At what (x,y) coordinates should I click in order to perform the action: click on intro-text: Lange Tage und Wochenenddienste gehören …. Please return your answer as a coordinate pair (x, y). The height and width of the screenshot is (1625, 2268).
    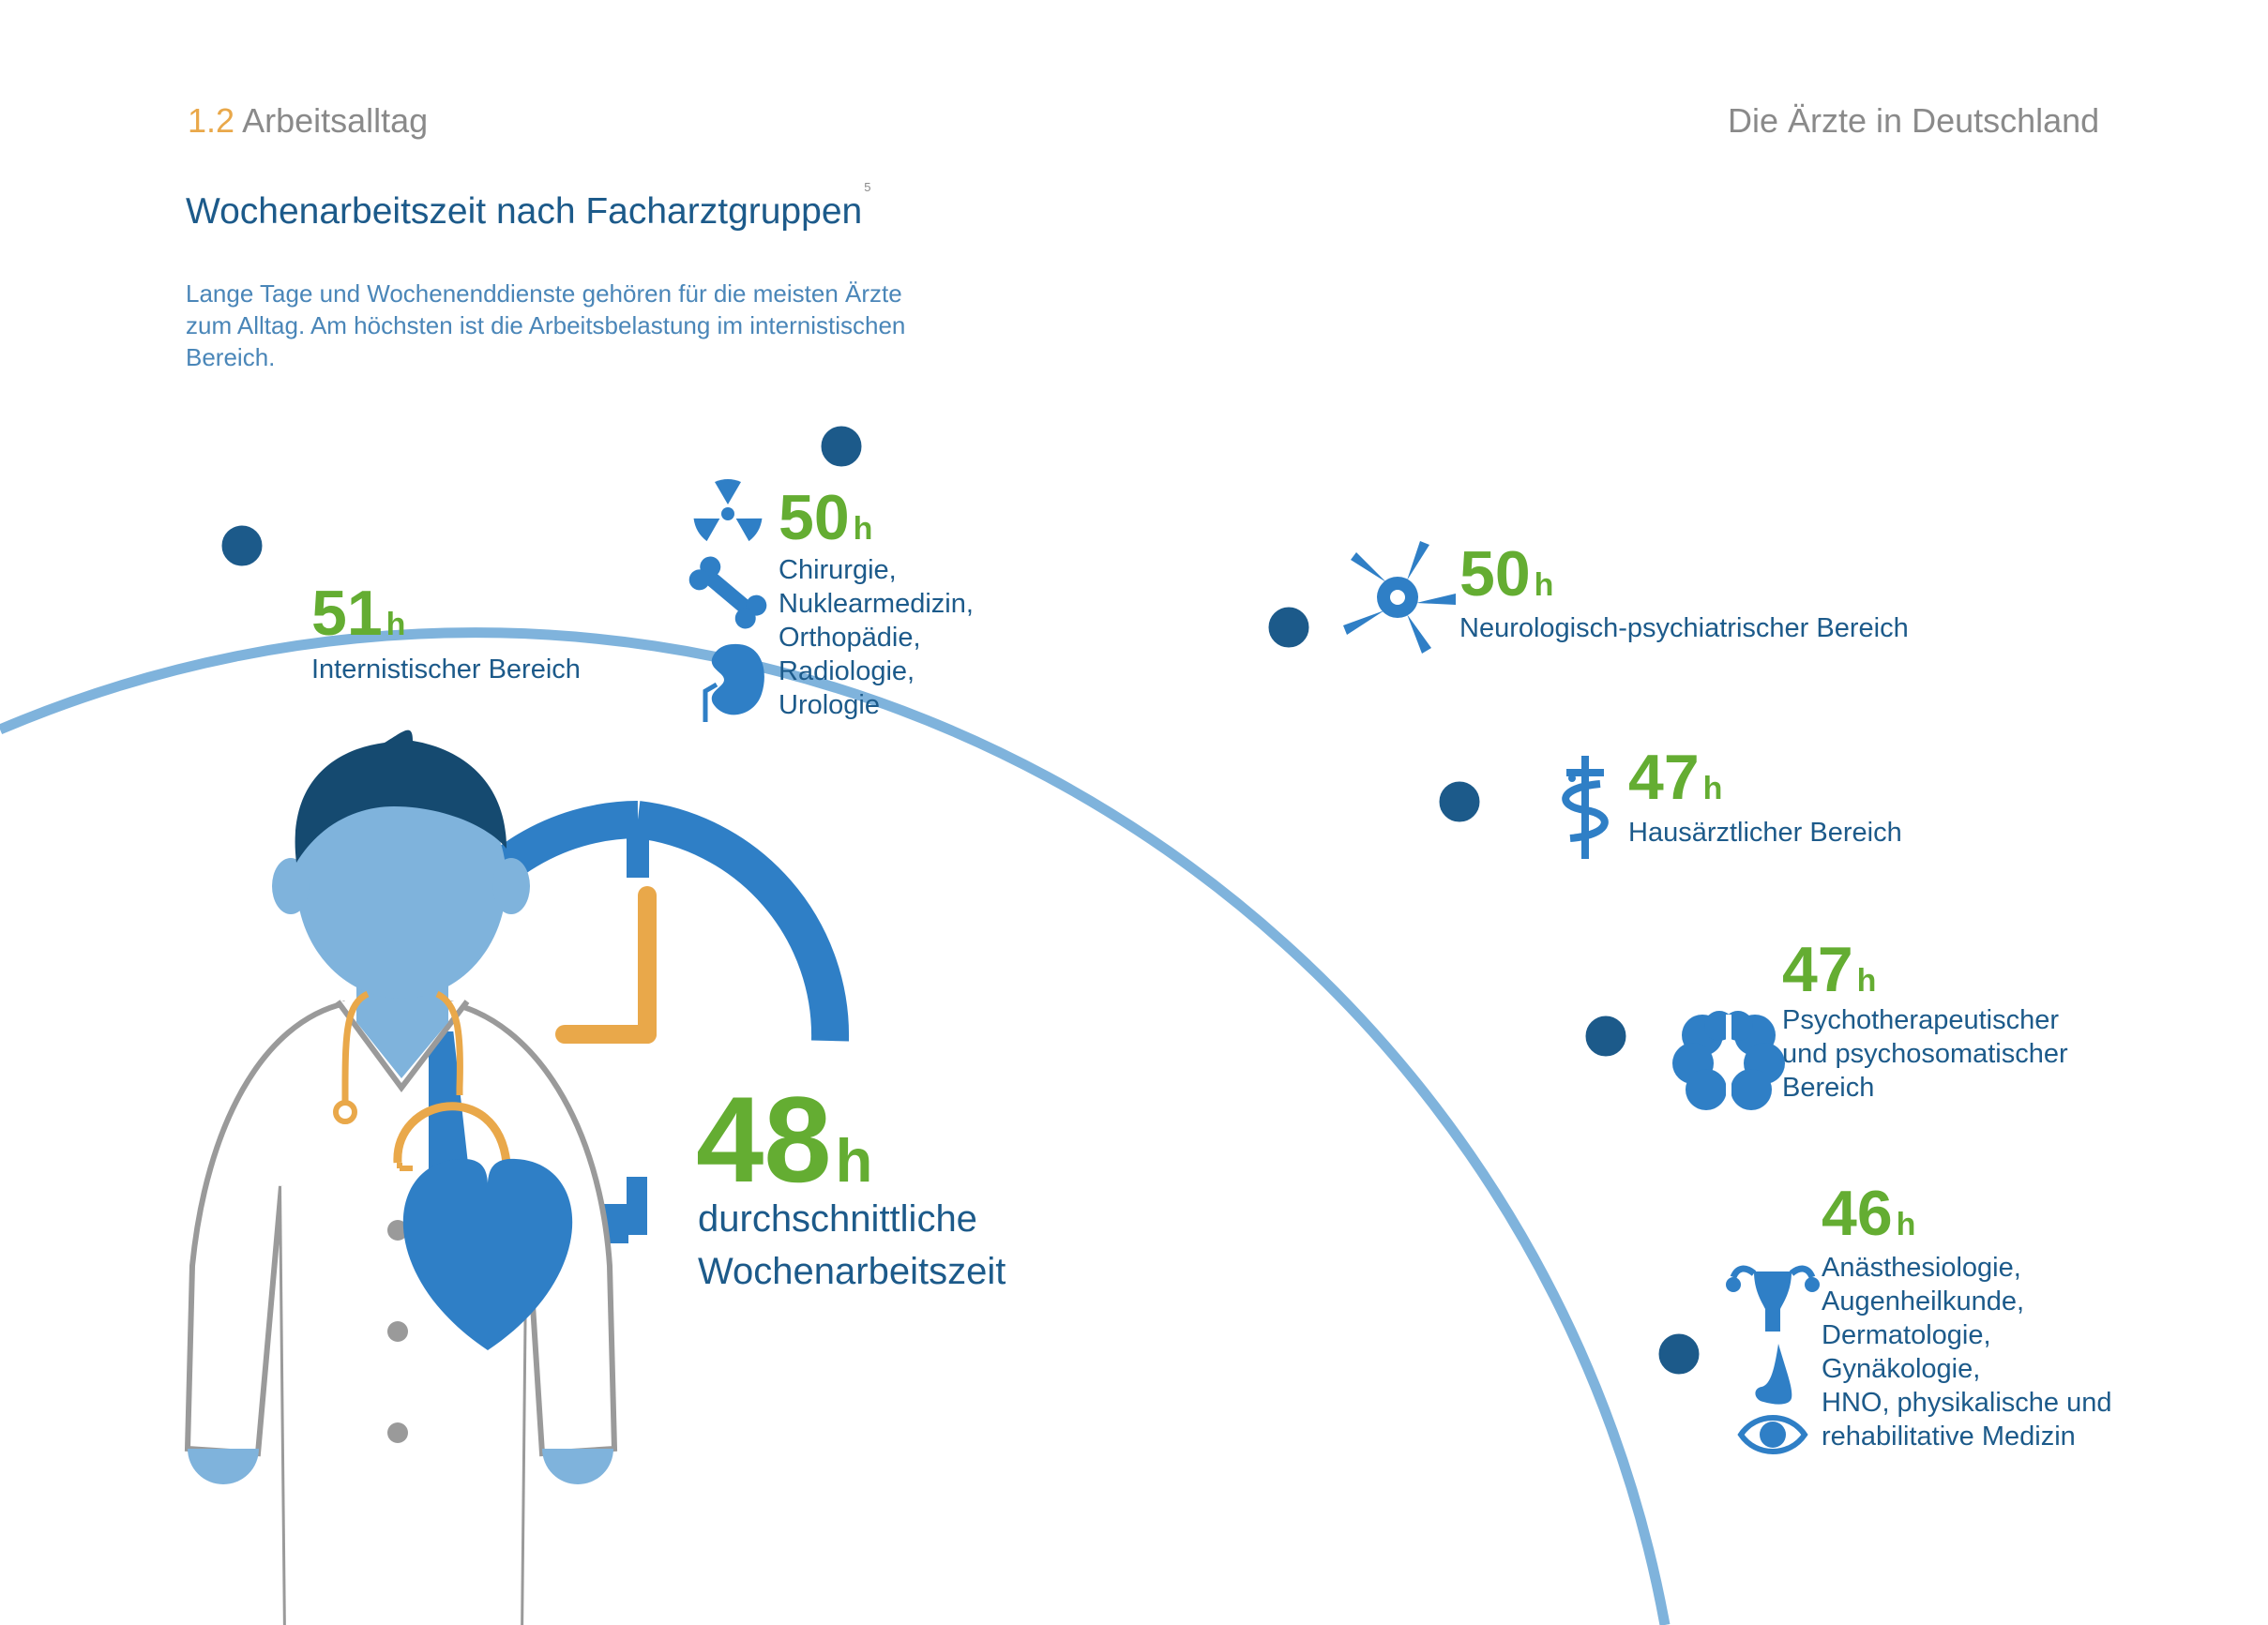
    Looking at the image, I should click on (608, 326).